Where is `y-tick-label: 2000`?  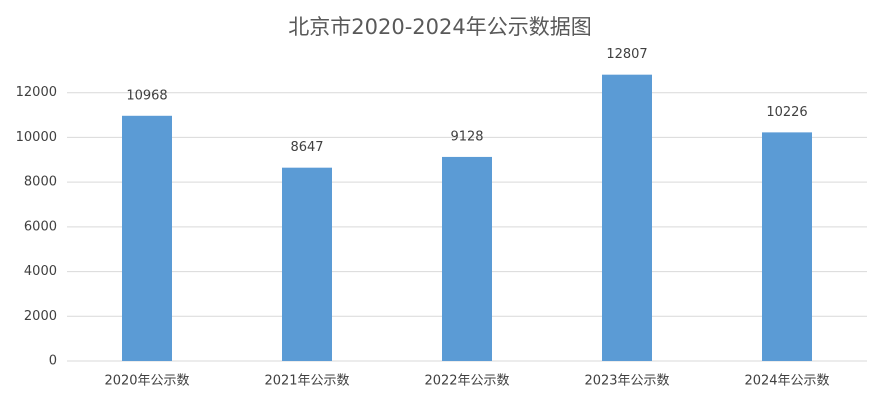
y-tick-label: 2000 is located at coordinates (40, 316).